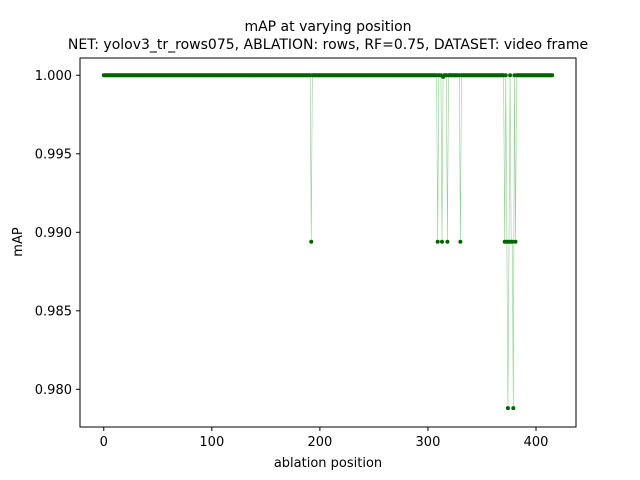 The width and height of the screenshot is (640, 480). What do you see at coordinates (53, 233) in the screenshot?
I see `y-tick-label: 0.990` at bounding box center [53, 233].